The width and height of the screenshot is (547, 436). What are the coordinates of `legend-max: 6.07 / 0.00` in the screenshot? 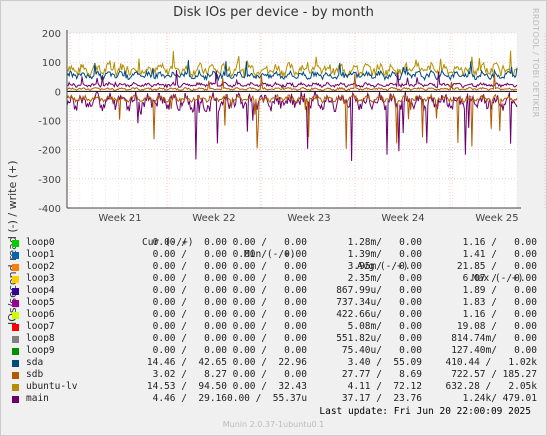 It's located at (499, 278).